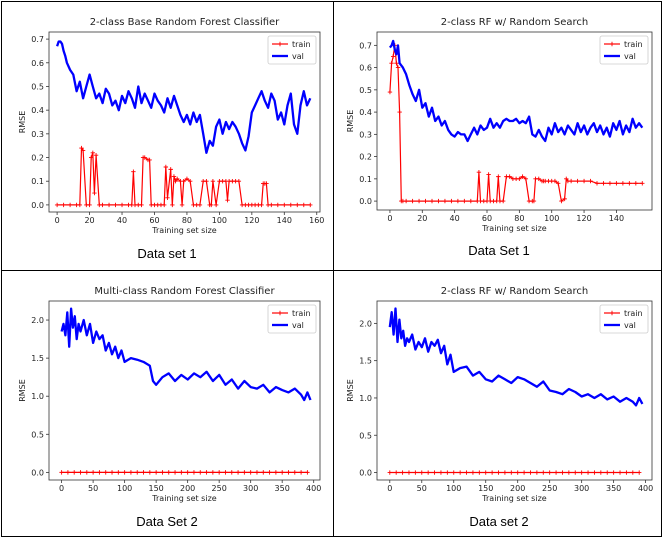 The height and width of the screenshot is (540, 664). What do you see at coordinates (37, 320) in the screenshot?
I see `y-tick-label: 2.0` at bounding box center [37, 320].